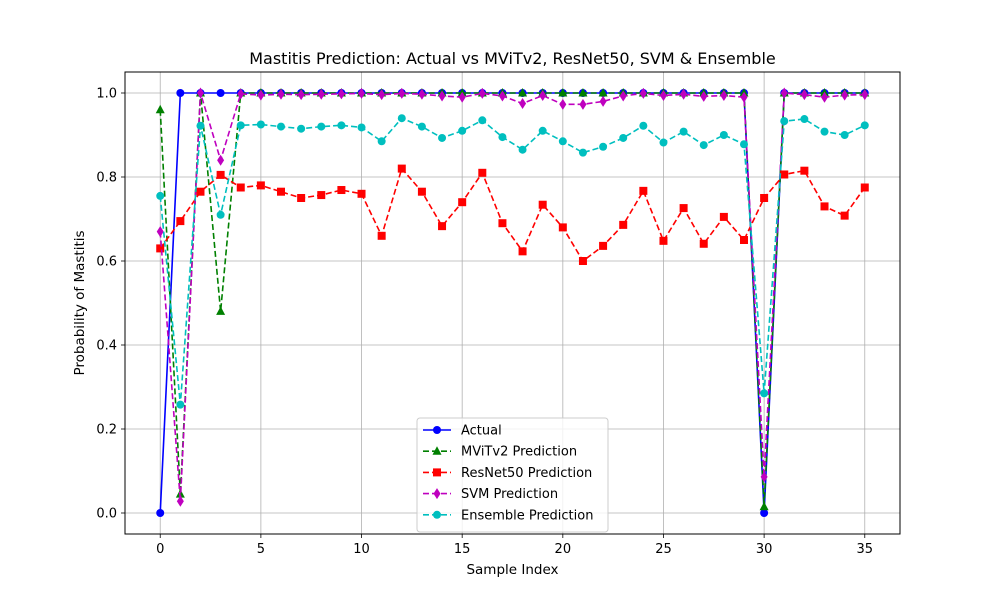 Image resolution: width=1000 pixels, height=600 pixels. What do you see at coordinates (462, 549) in the screenshot?
I see `x-tick-label: 15` at bounding box center [462, 549].